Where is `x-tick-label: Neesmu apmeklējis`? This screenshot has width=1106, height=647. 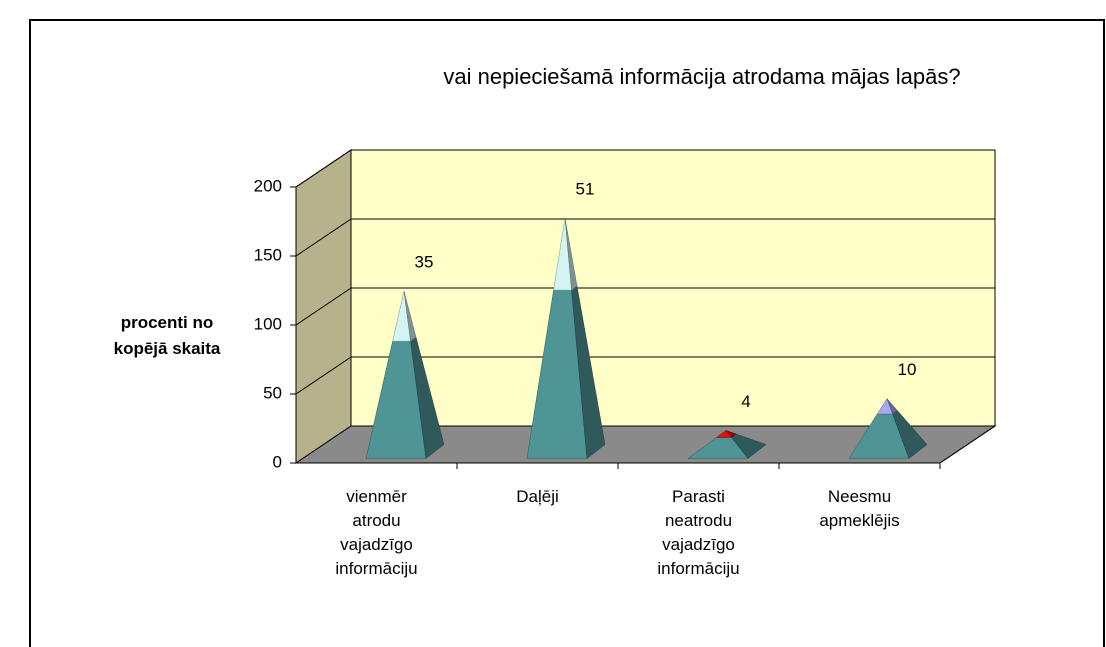 x-tick-label: Neesmu apmeklējis is located at coordinates (859, 508).